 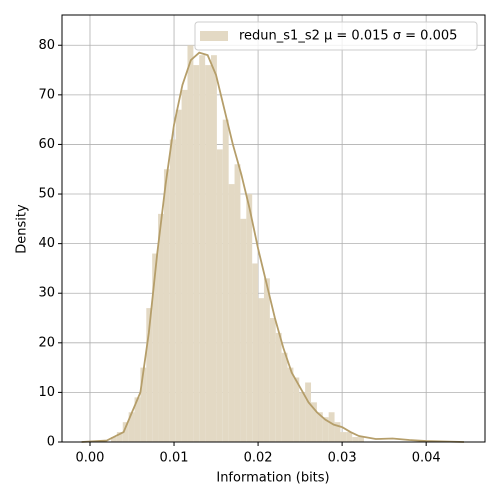 What do you see at coordinates (46, 194) in the screenshot?
I see `y-tick-label: 50` at bounding box center [46, 194].